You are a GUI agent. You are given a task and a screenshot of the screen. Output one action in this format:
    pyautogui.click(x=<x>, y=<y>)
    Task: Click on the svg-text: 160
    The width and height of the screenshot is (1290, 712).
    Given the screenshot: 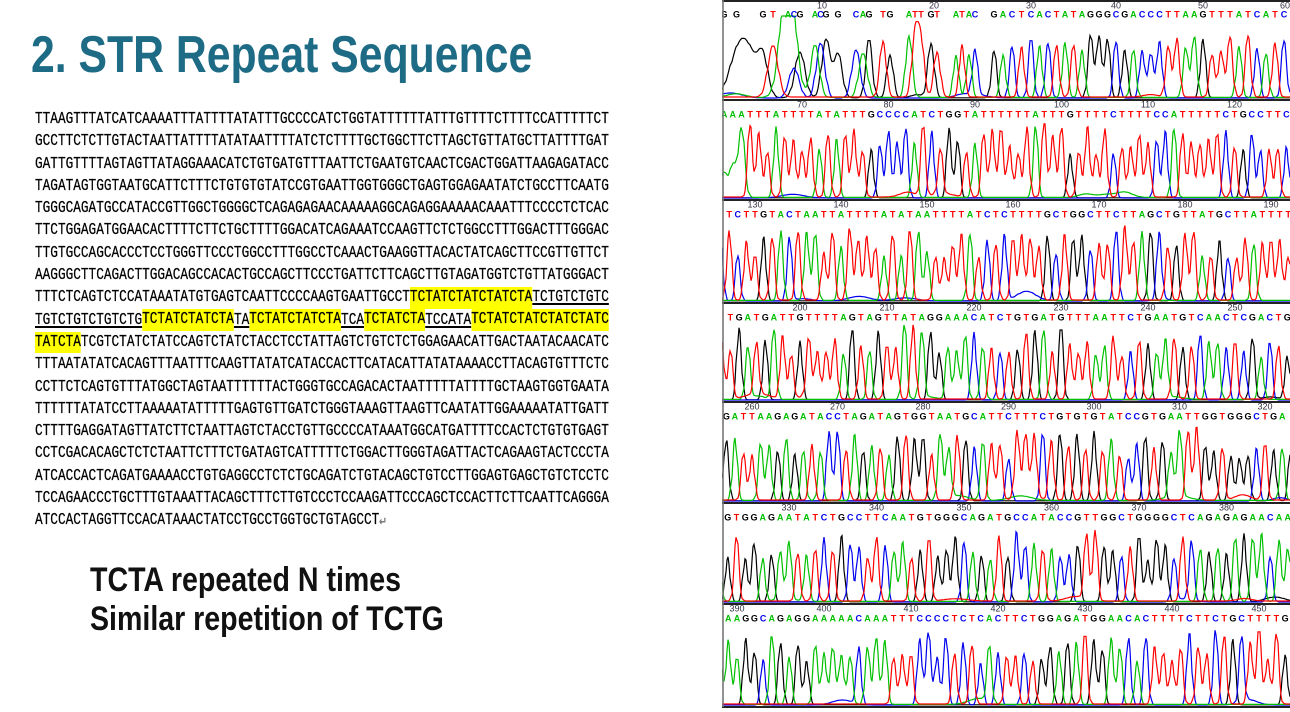 What is the action you would take?
    pyautogui.click(x=1012, y=205)
    